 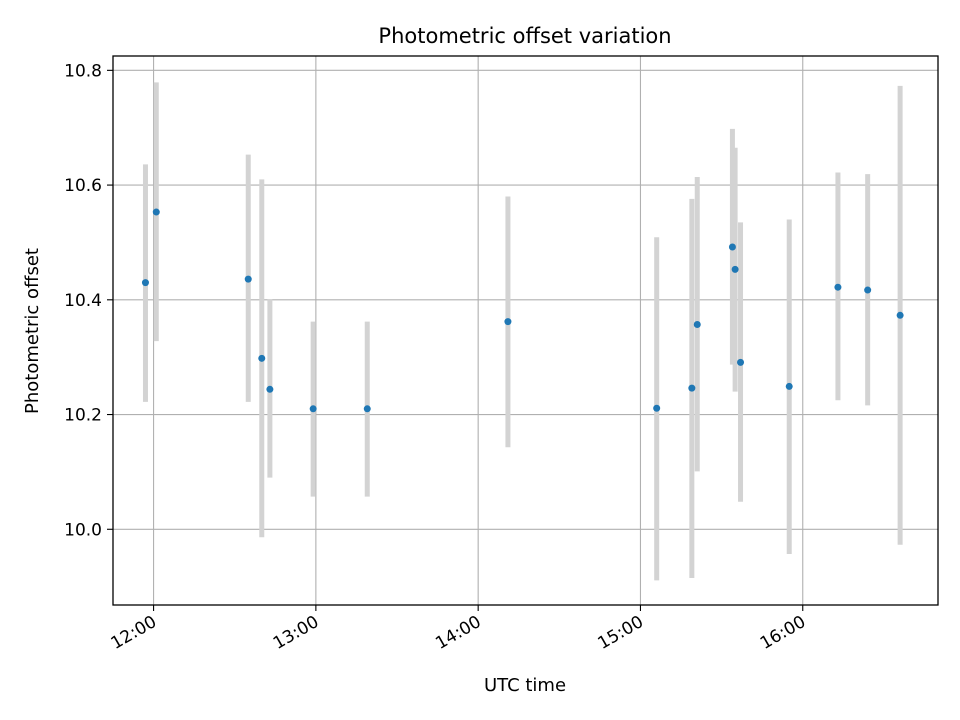 I want to click on y-tick-label: 10.4, so click(x=83, y=301).